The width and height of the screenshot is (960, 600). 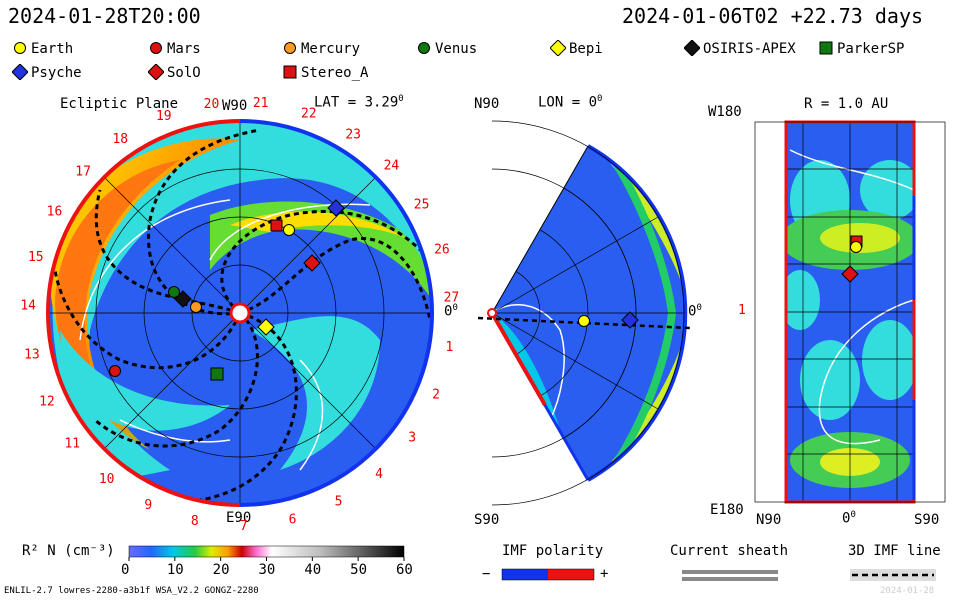 I want to click on meridional-outer-grid, so click(x=588, y=313).